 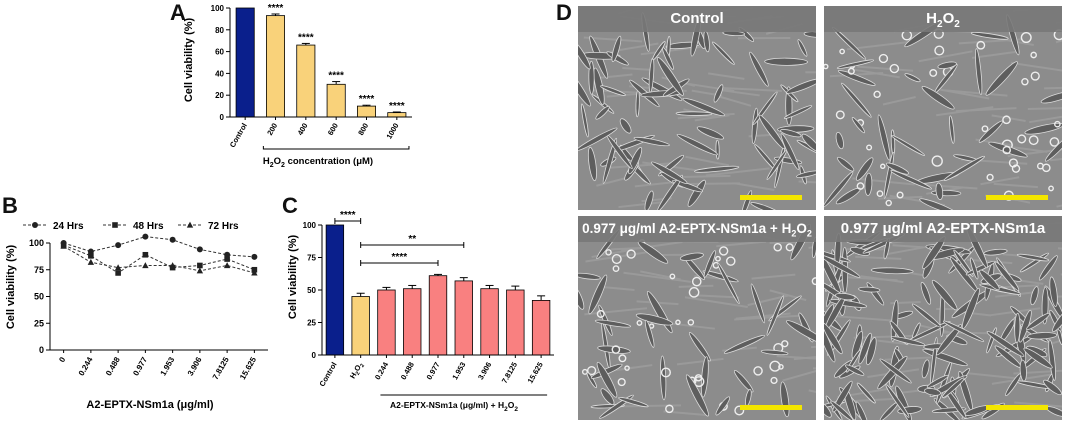 I want to click on x-tick-label: 1000, so click(x=392, y=131).